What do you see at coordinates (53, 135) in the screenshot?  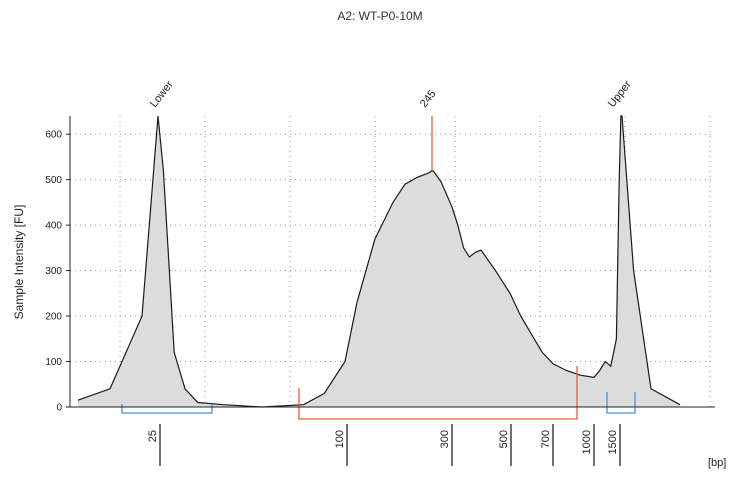 I see `y-tick-label: 600` at bounding box center [53, 135].